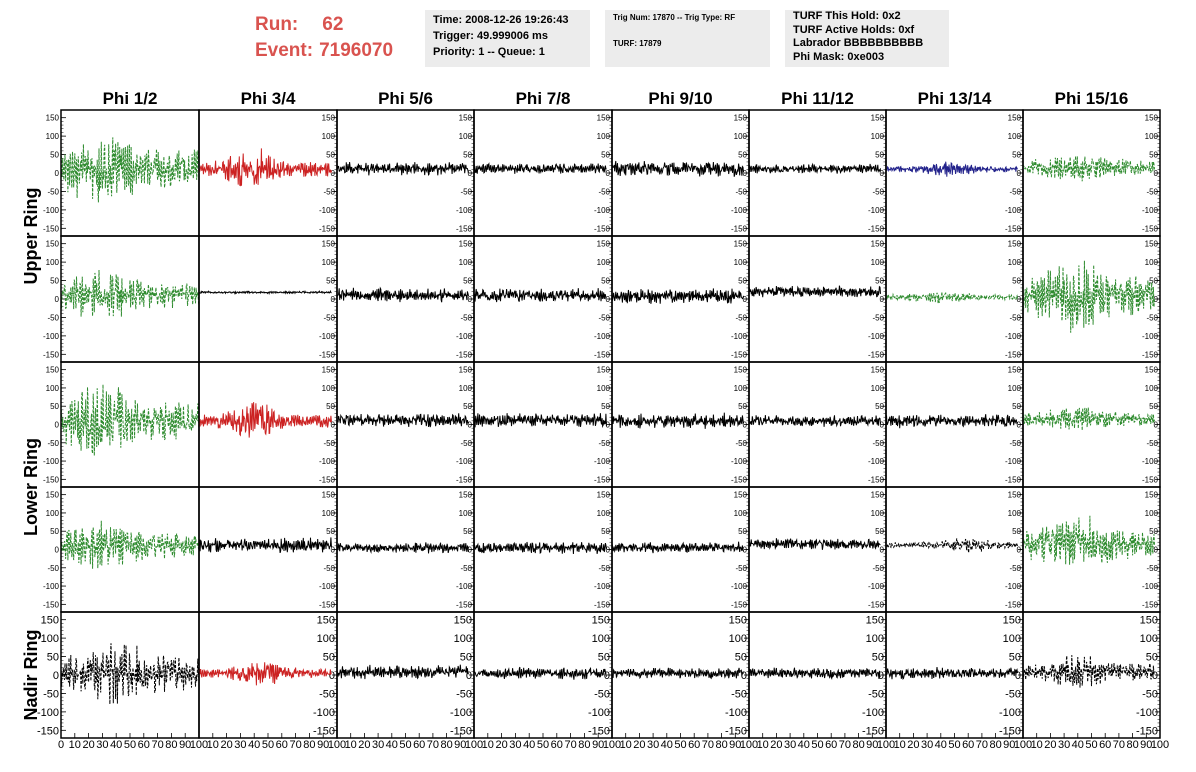 The width and height of the screenshot is (1196, 772). Describe the element at coordinates (854, 29) in the screenshot. I see `turf-active-line: TURF Active Holds: 0xf` at that location.